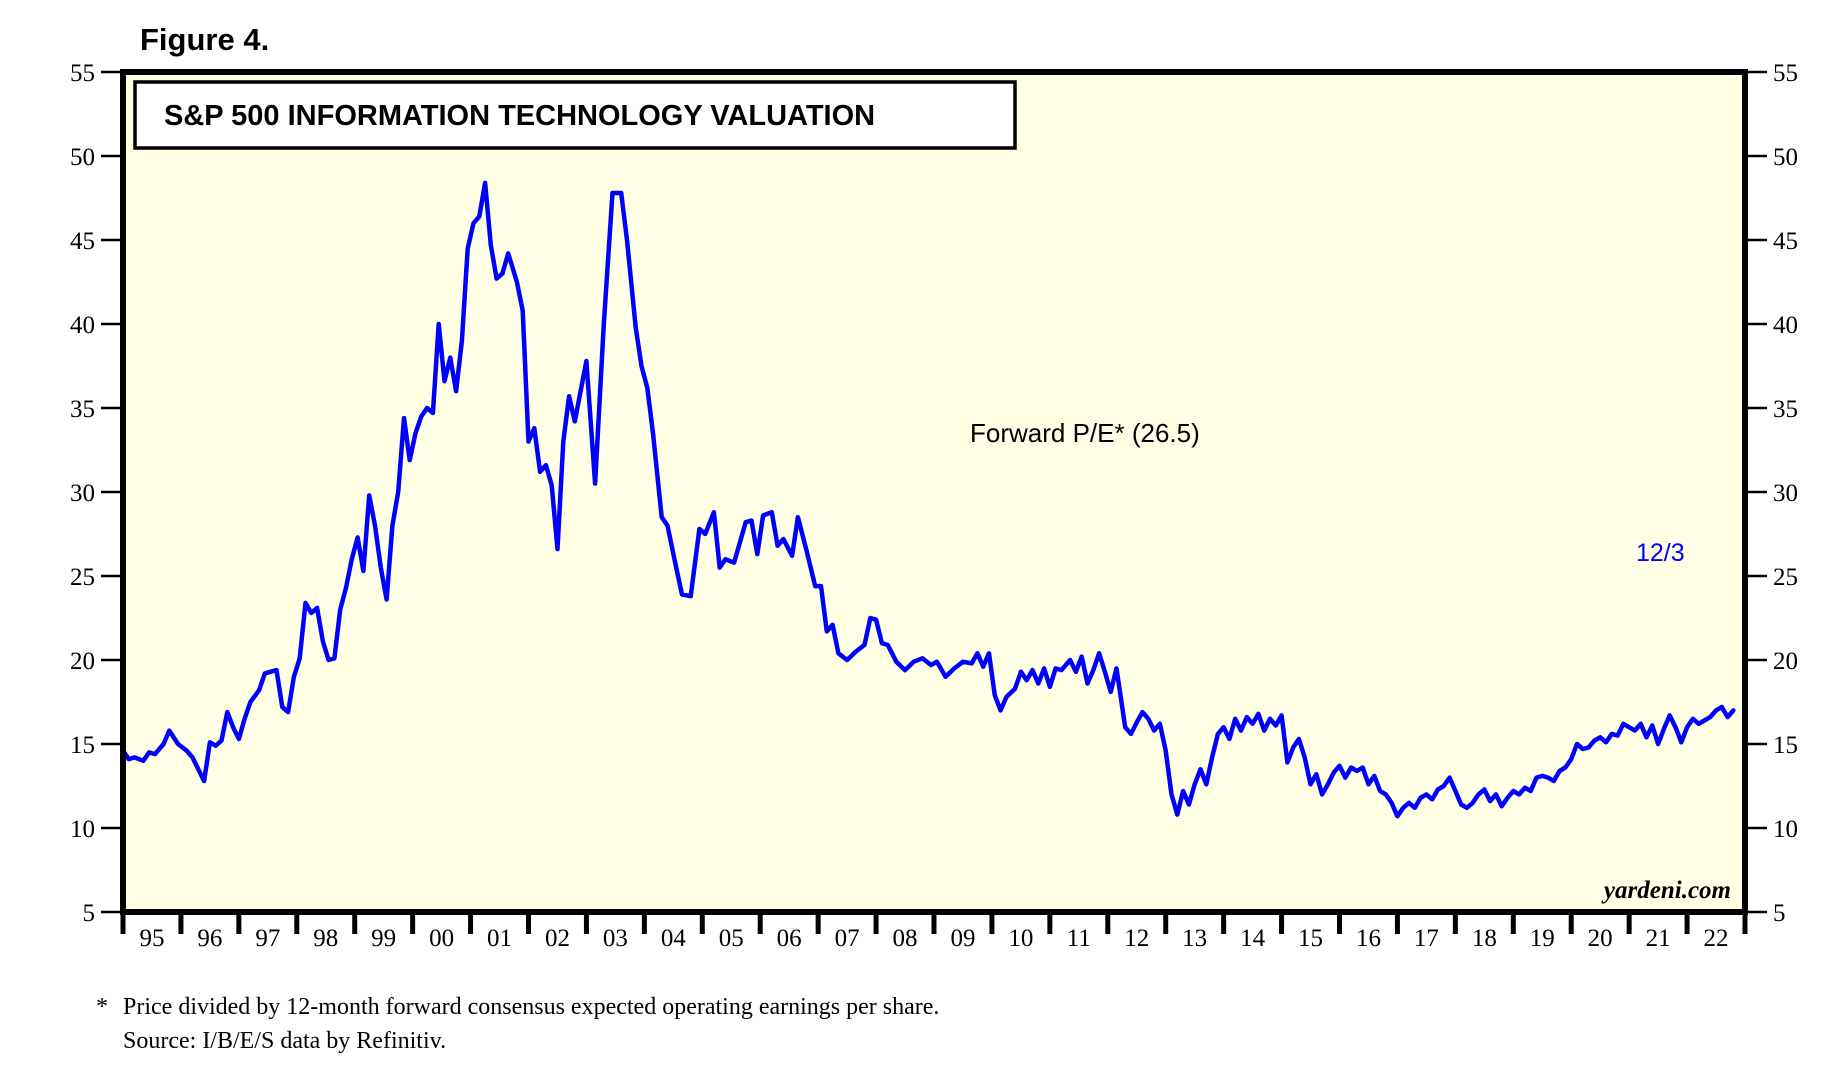 The height and width of the screenshot is (1088, 1838). What do you see at coordinates (557, 938) in the screenshot?
I see `x-tick-label: 02` at bounding box center [557, 938].